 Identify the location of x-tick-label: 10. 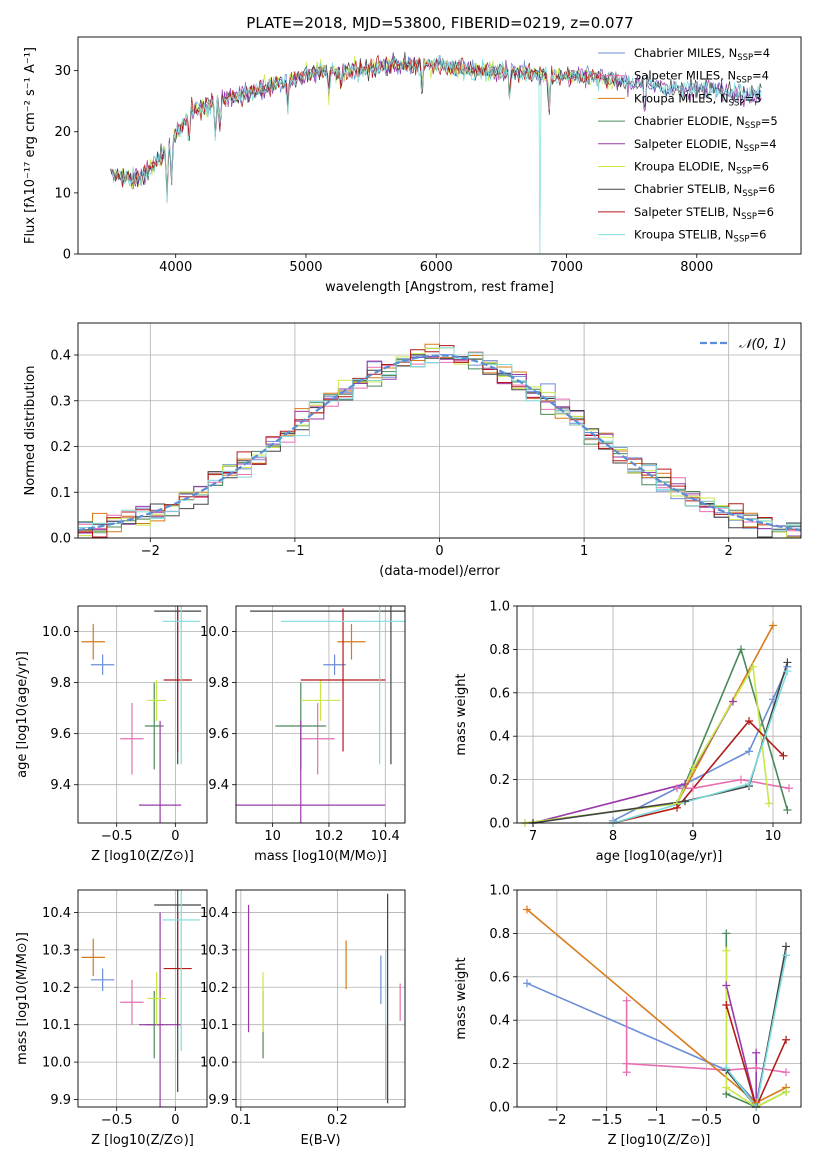
(272, 836).